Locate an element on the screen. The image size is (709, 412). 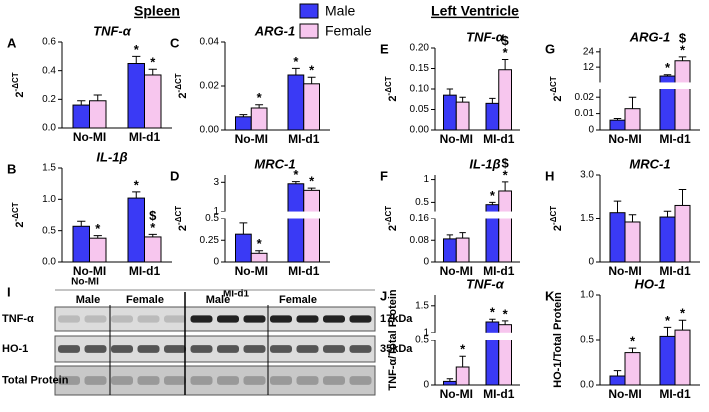
axis-break is located at coordinates (275, 215).